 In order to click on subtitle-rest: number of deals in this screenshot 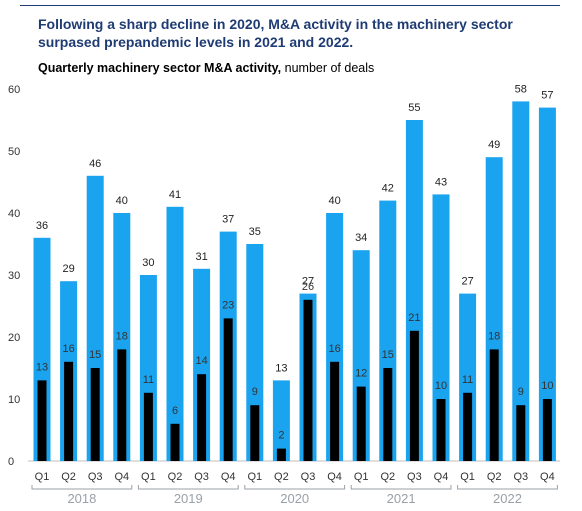, I will do `click(328, 68)`.